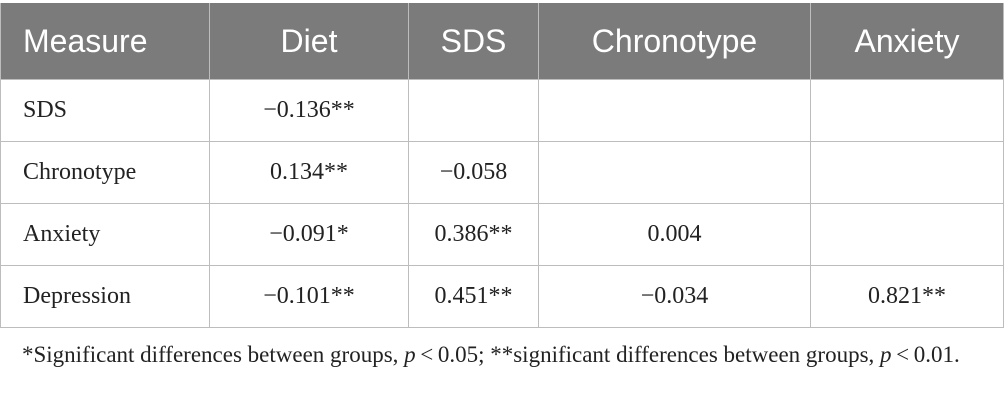 This screenshot has width=1005, height=411. What do you see at coordinates (309, 41) in the screenshot?
I see `header-diet: Diet` at bounding box center [309, 41].